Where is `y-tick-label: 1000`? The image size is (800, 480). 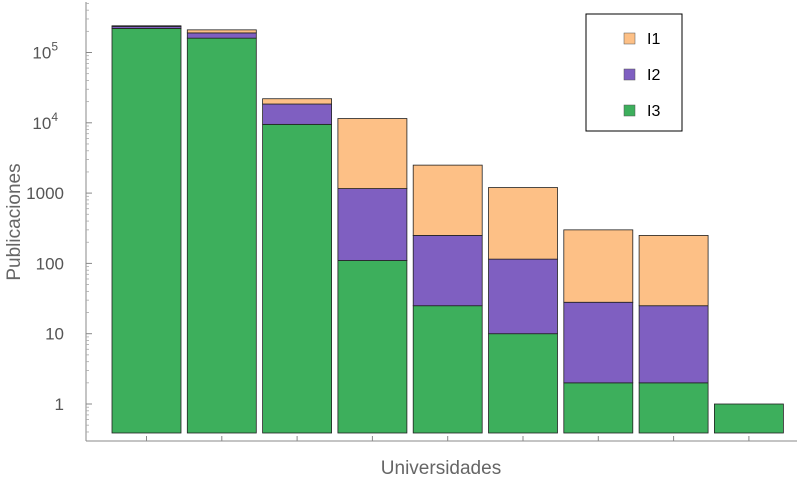 y-tick-label: 1000 is located at coordinates (45, 193).